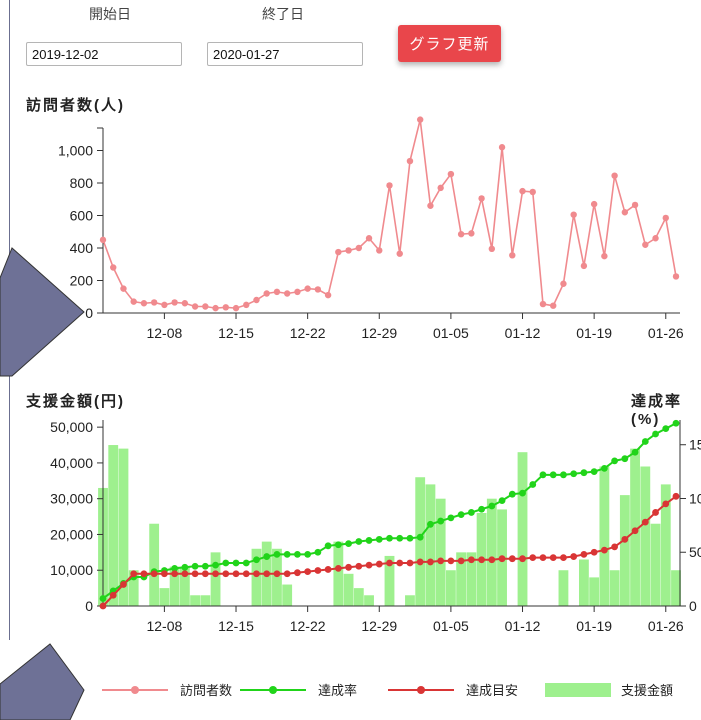 The width and height of the screenshot is (701, 720). What do you see at coordinates (666, 333) in the screenshot?
I see `visitors-x-tick-label: 01-26` at bounding box center [666, 333].